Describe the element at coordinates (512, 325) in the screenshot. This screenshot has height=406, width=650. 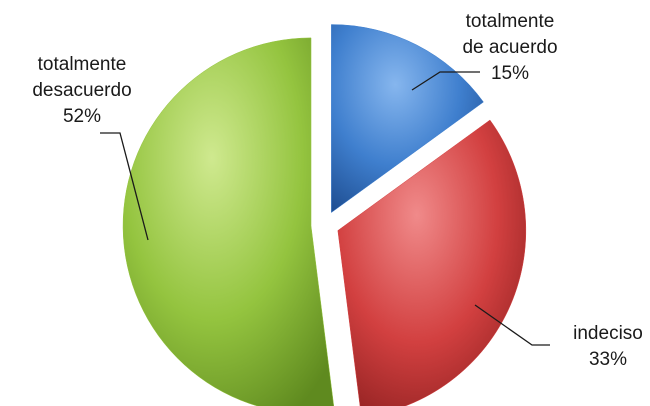
I see `slice-indeciso-leader-line` at that location.